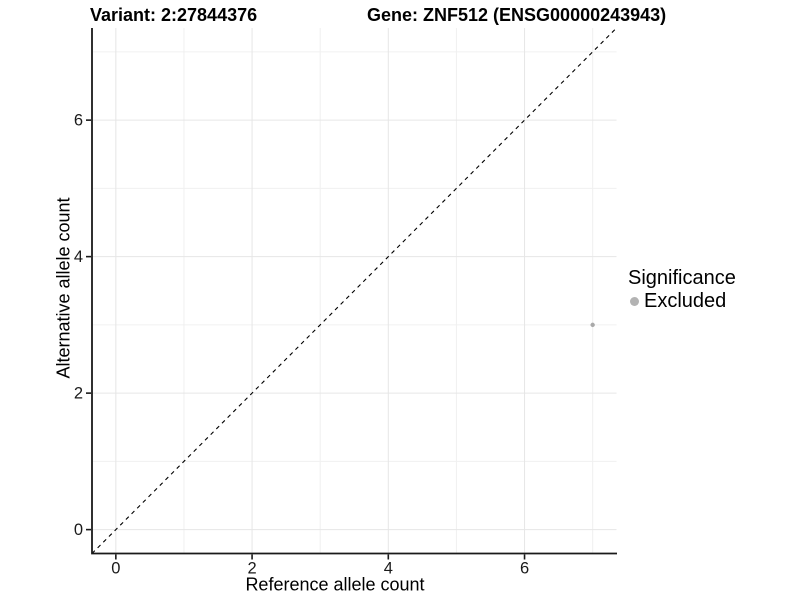  I want to click on y-axis-title: Alternative allele count, so click(63, 288).